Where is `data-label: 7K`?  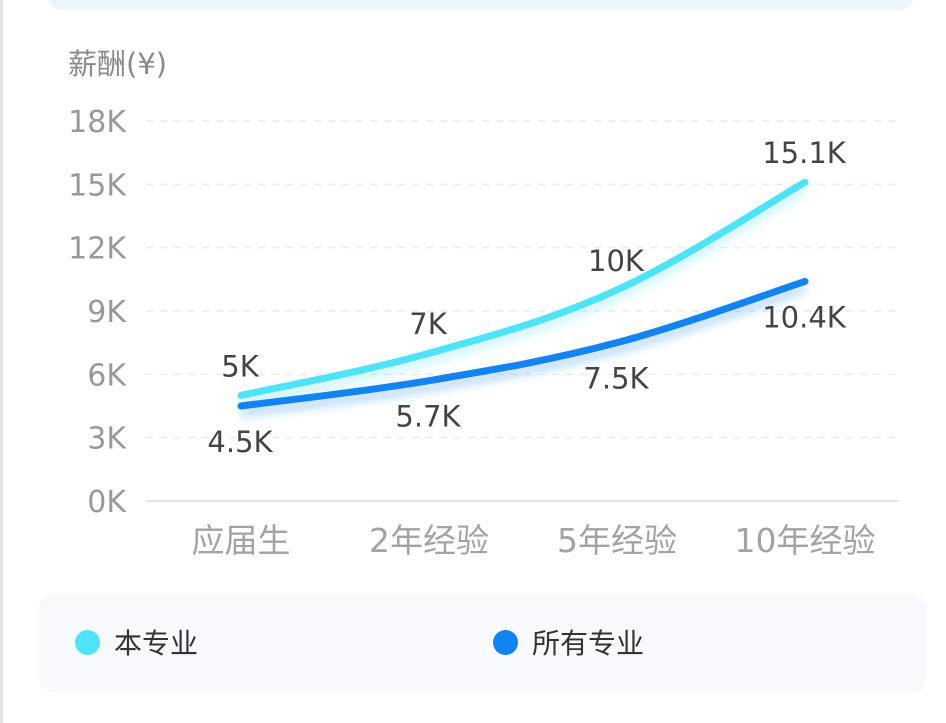 data-label: 7K is located at coordinates (428, 324).